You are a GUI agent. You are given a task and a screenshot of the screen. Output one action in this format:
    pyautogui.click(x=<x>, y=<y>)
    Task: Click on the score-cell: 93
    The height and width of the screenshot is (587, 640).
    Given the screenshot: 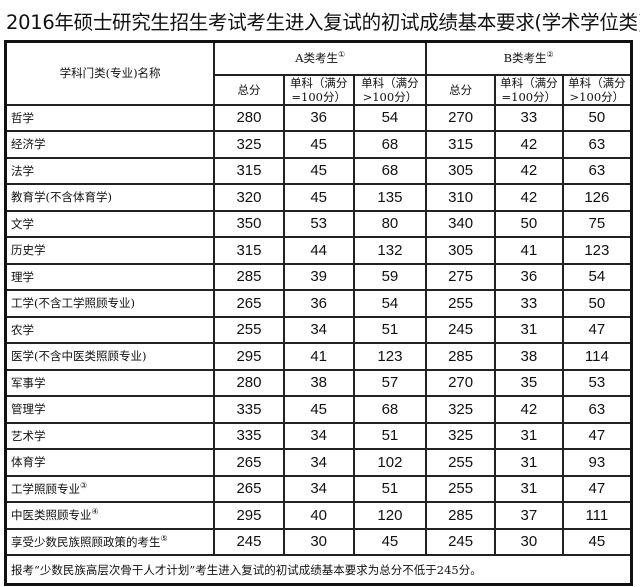 What is the action you would take?
    pyautogui.click(x=597, y=462)
    